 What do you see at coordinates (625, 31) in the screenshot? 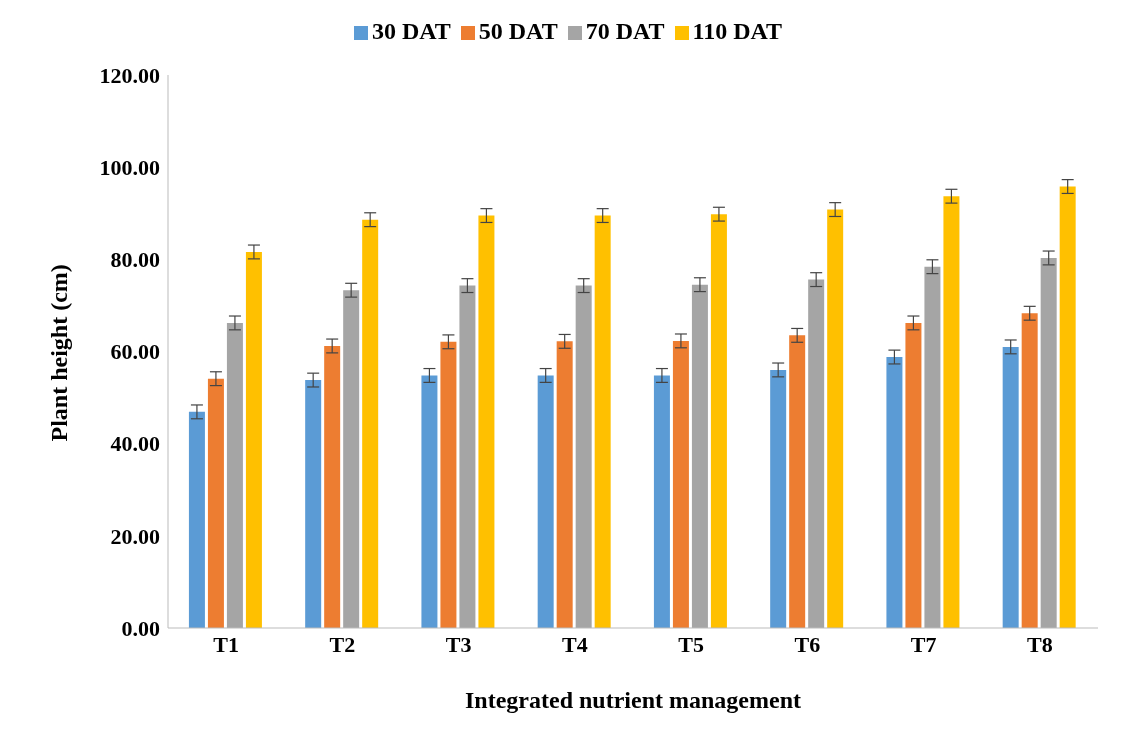
I see `legend-label: 70 DAT` at bounding box center [625, 31].